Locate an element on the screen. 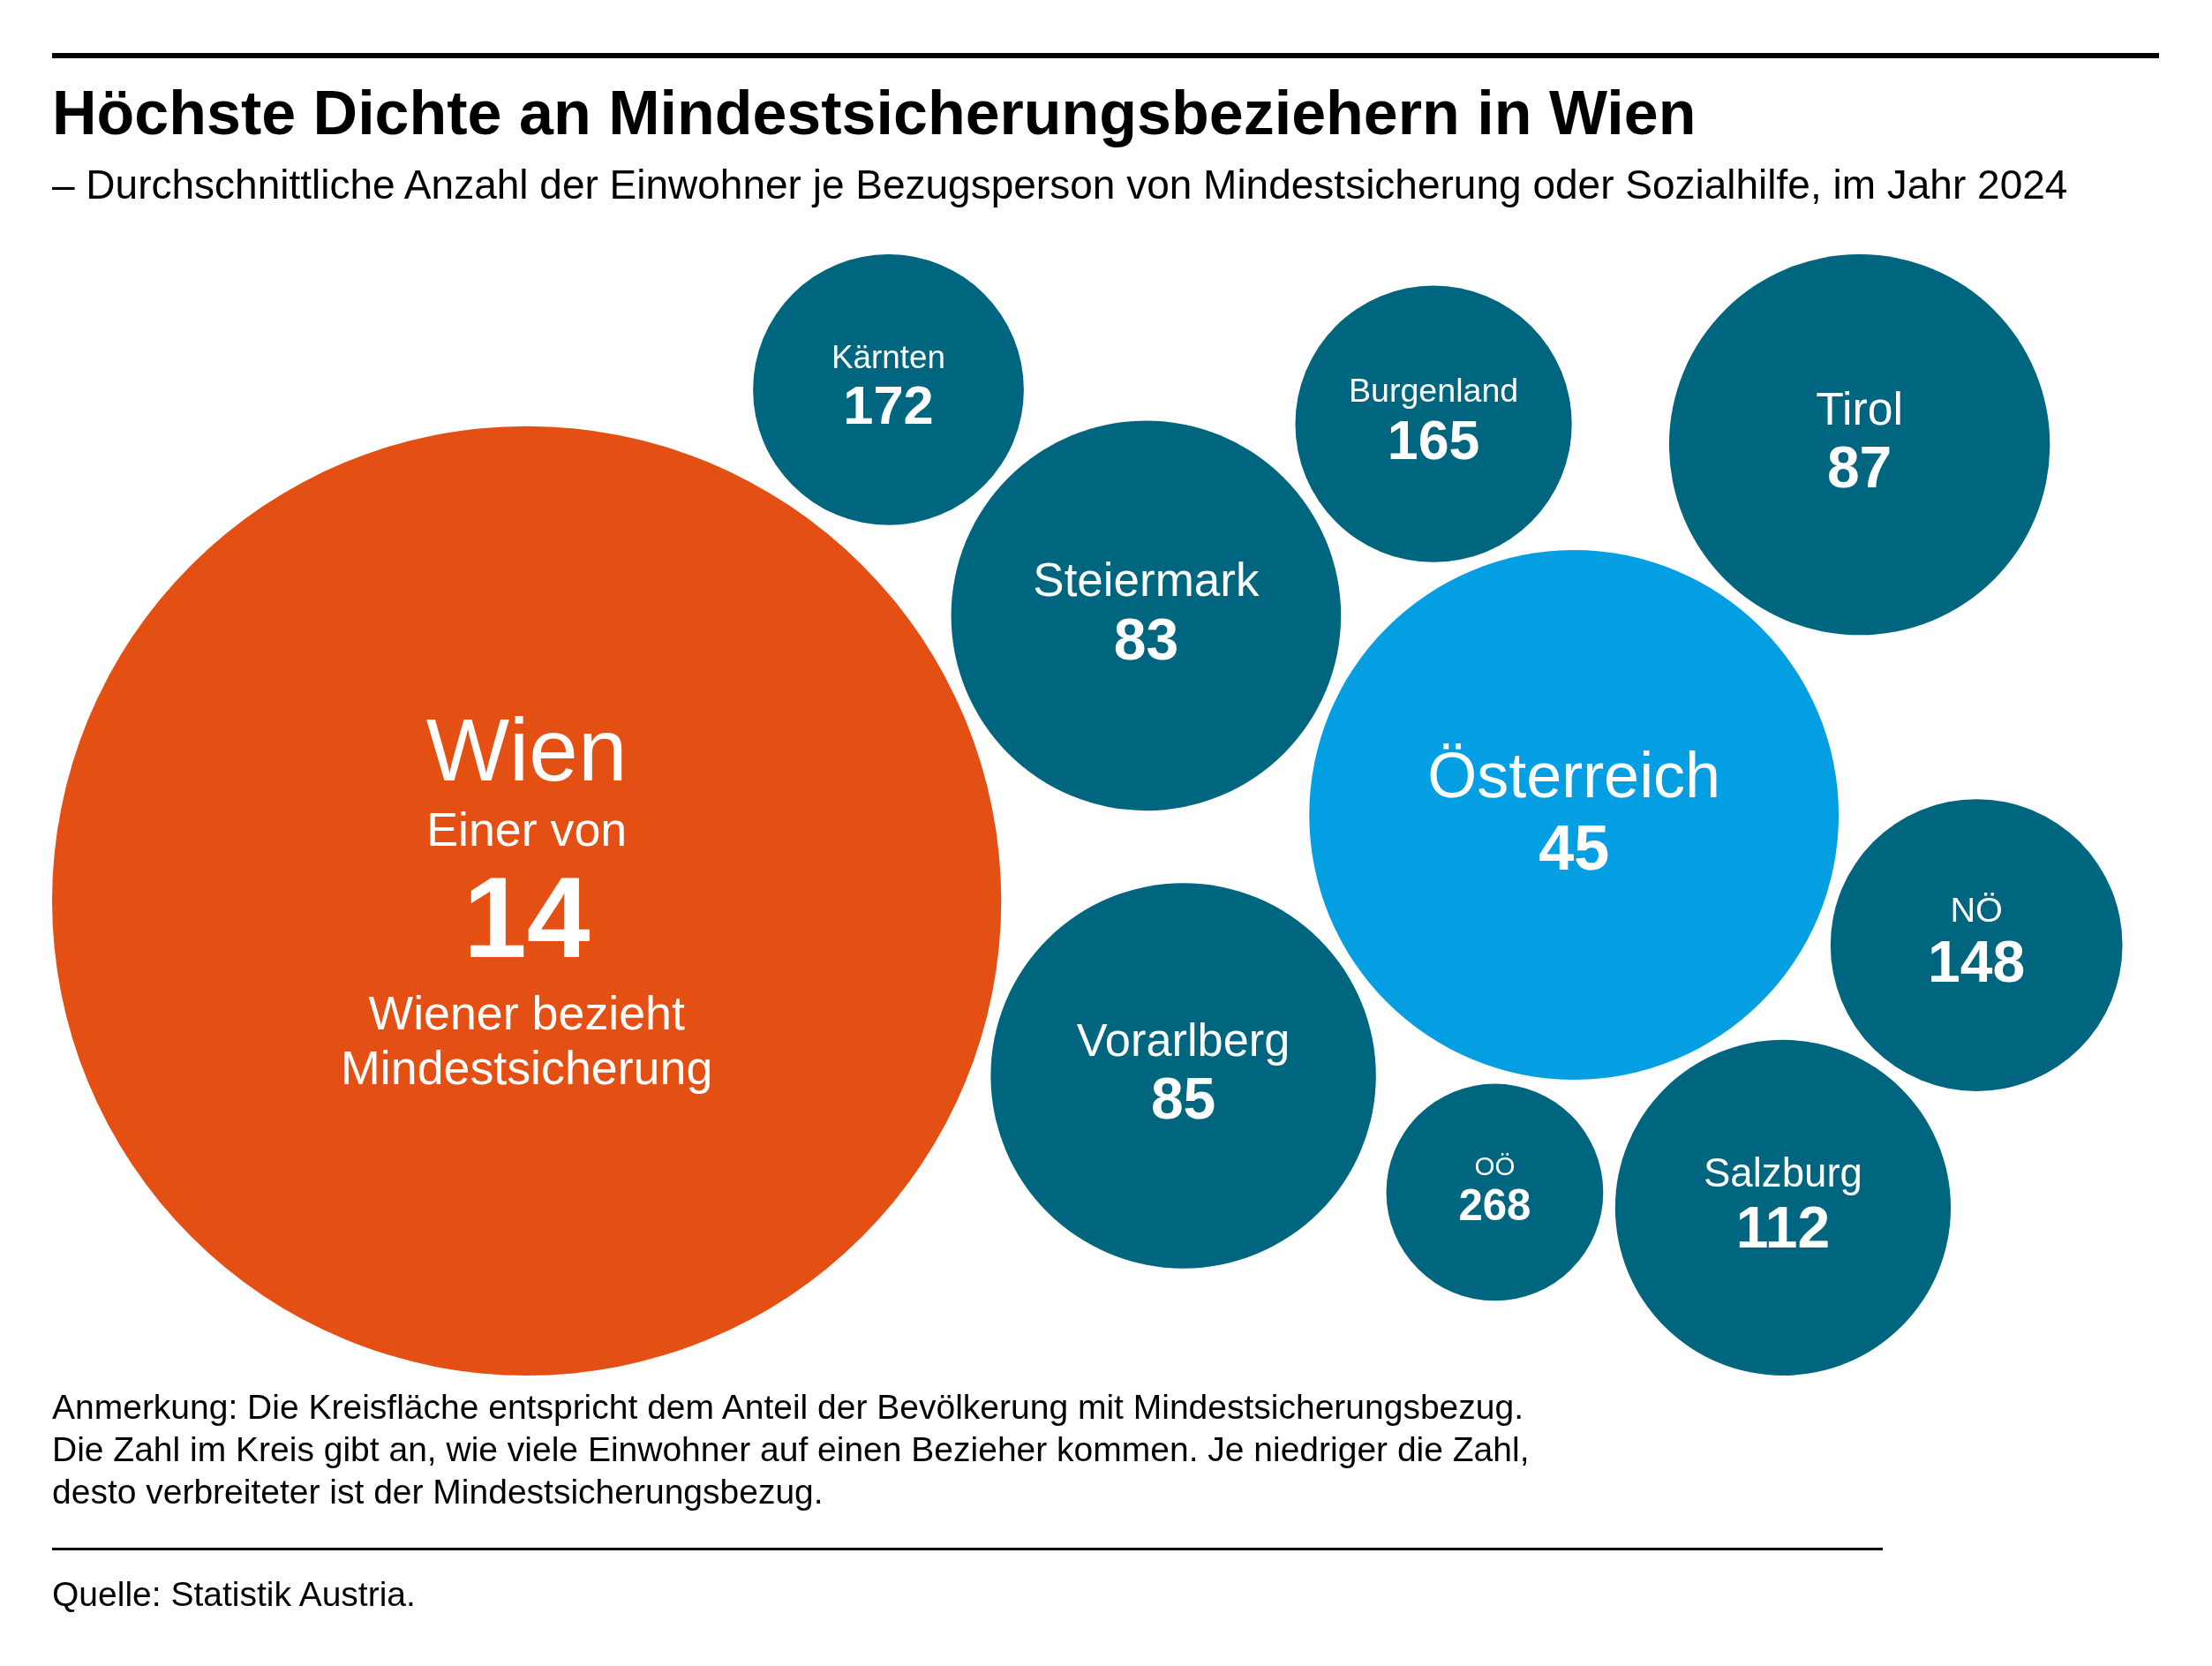  data-label: 14 is located at coordinates (527, 918).